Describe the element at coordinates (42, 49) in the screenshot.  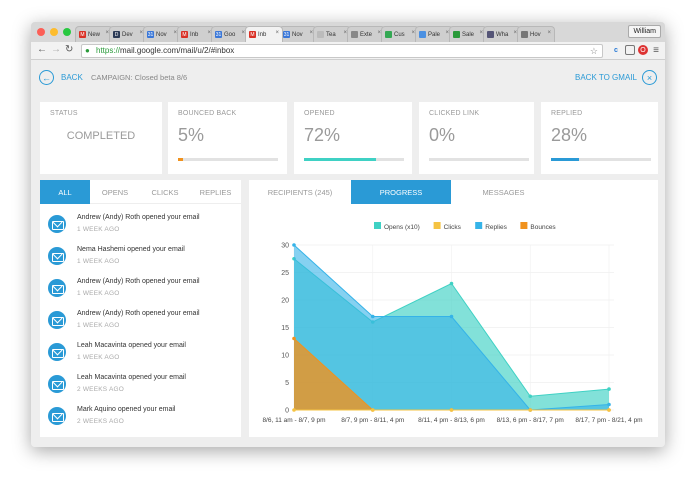
I see `back-arrow-icon: ←` at that location.